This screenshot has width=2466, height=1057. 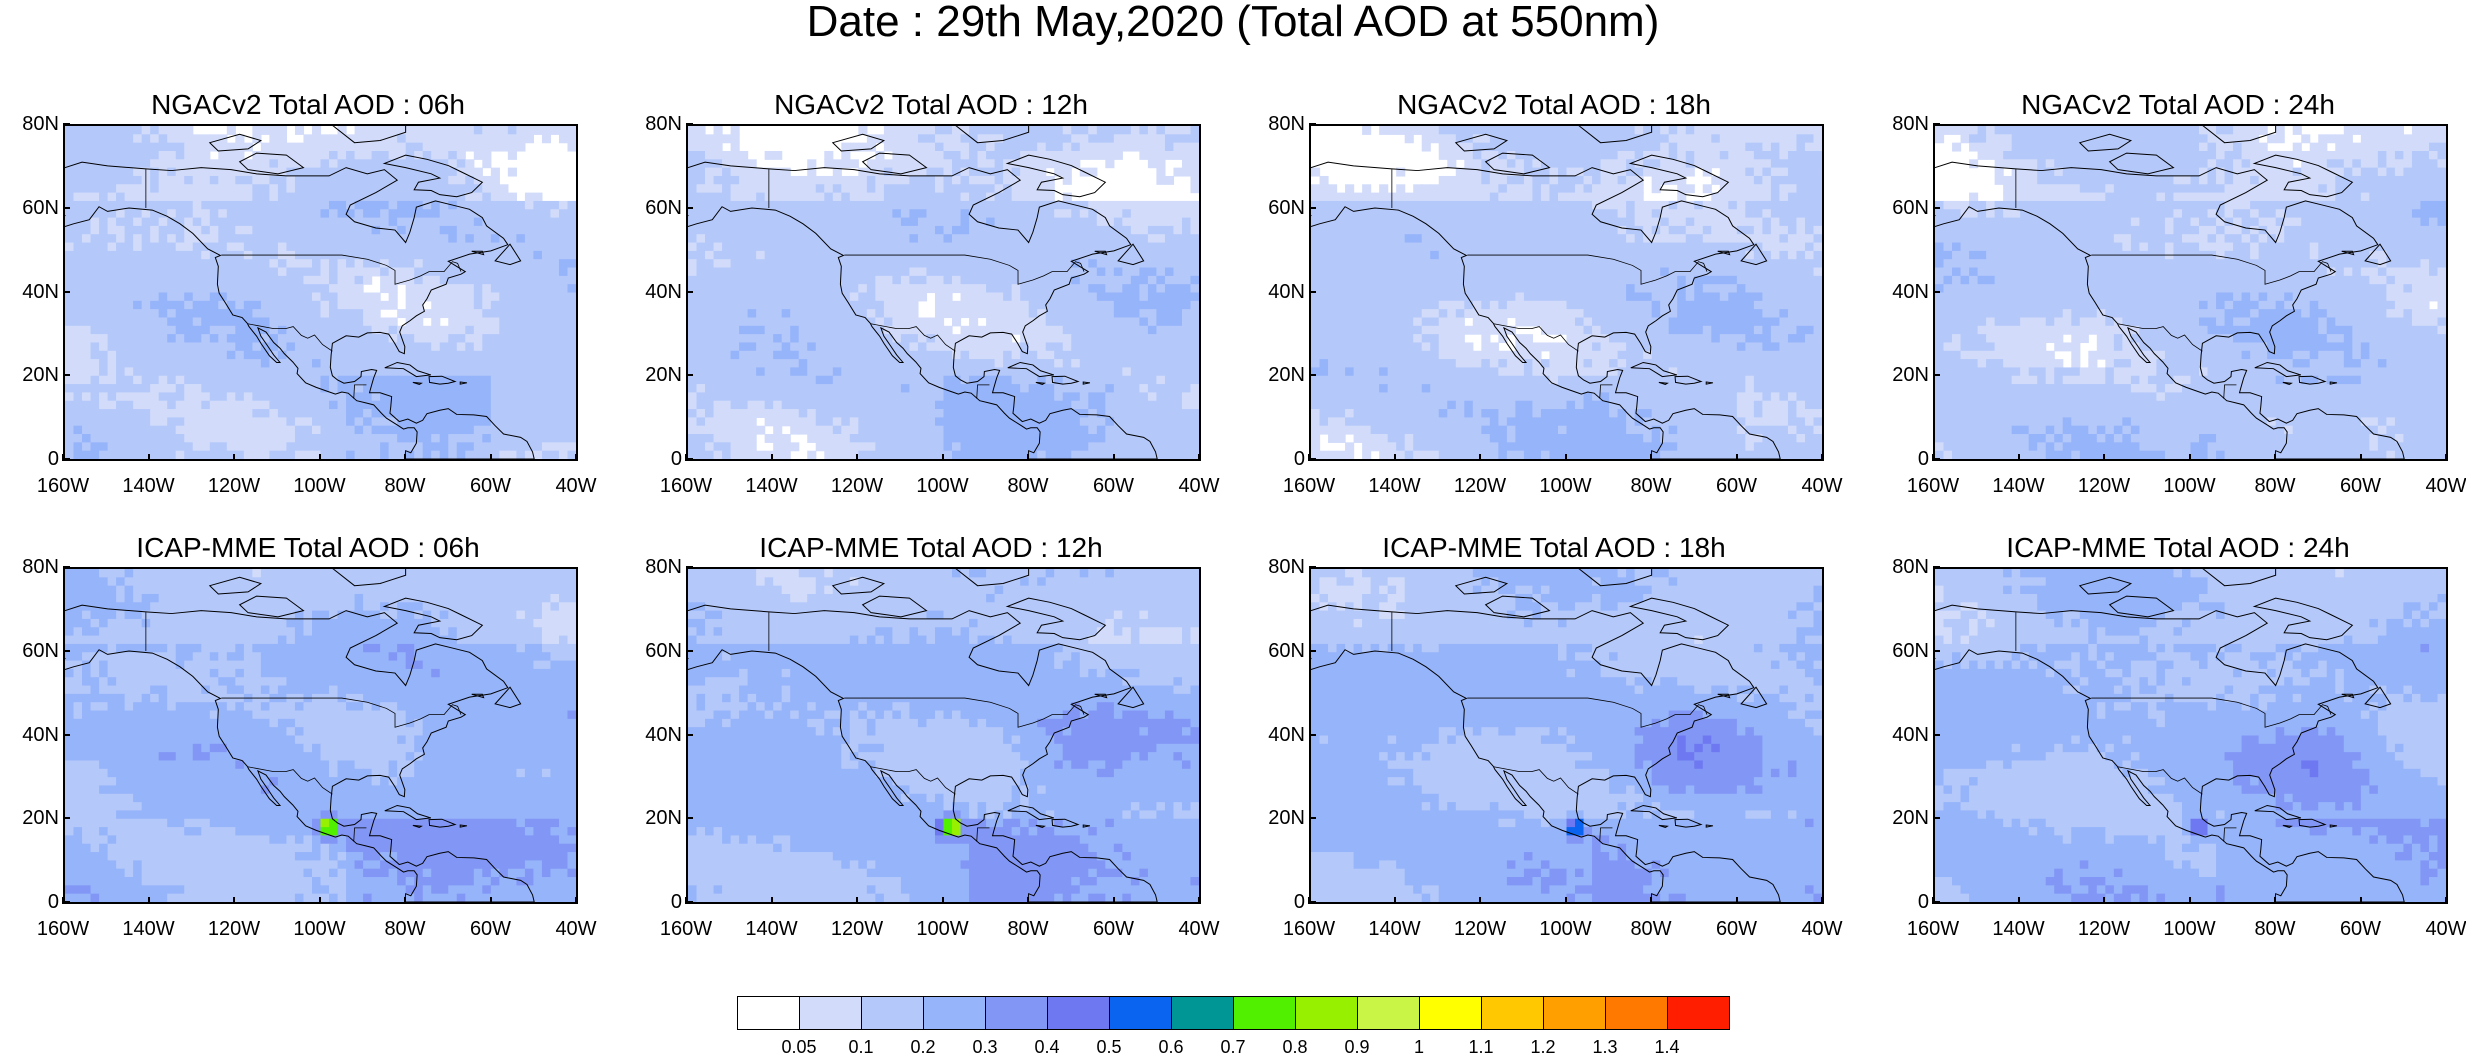 What do you see at coordinates (2168, 548) in the screenshot?
I see `panel-title: ICAP-MME Total AOD : 24h` at bounding box center [2168, 548].